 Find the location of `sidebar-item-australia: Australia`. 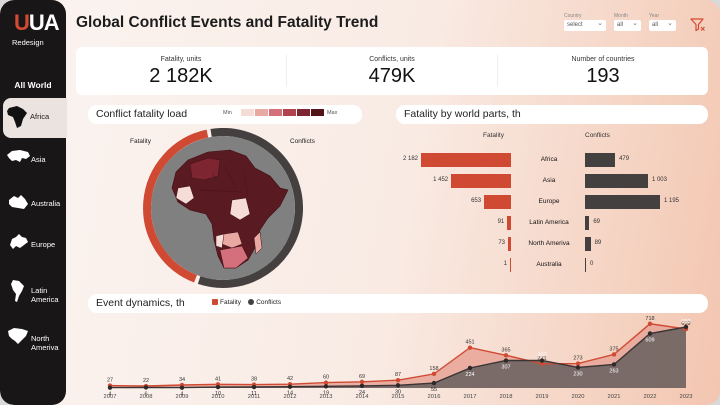

sidebar-item-australia: Australia is located at coordinates (33, 205).